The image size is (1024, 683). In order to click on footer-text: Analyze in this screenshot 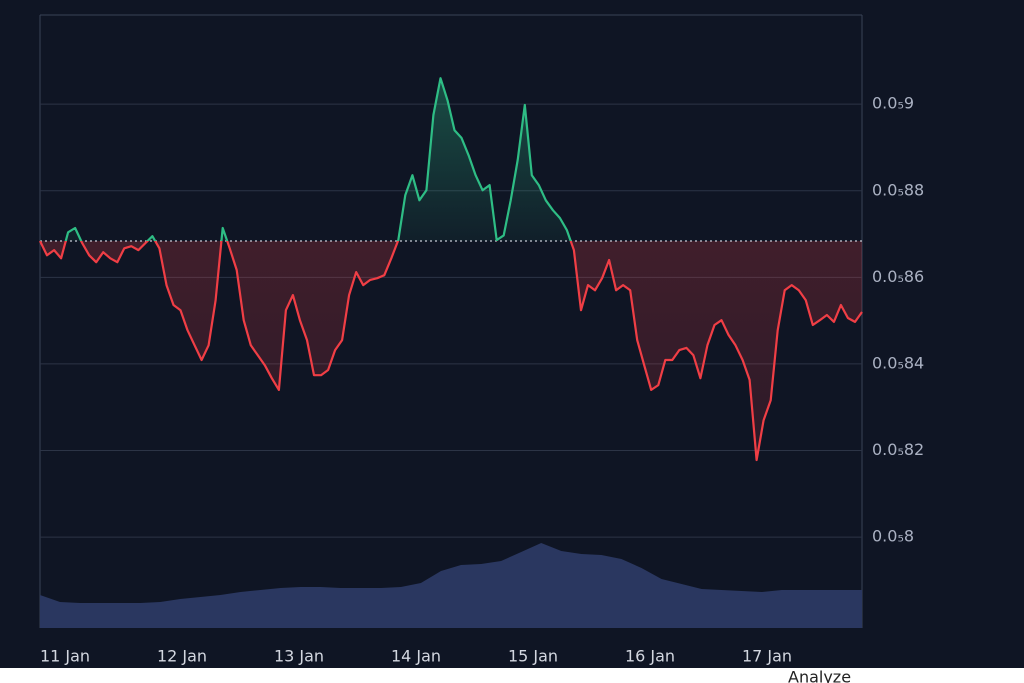, I will do `click(819, 675)`.